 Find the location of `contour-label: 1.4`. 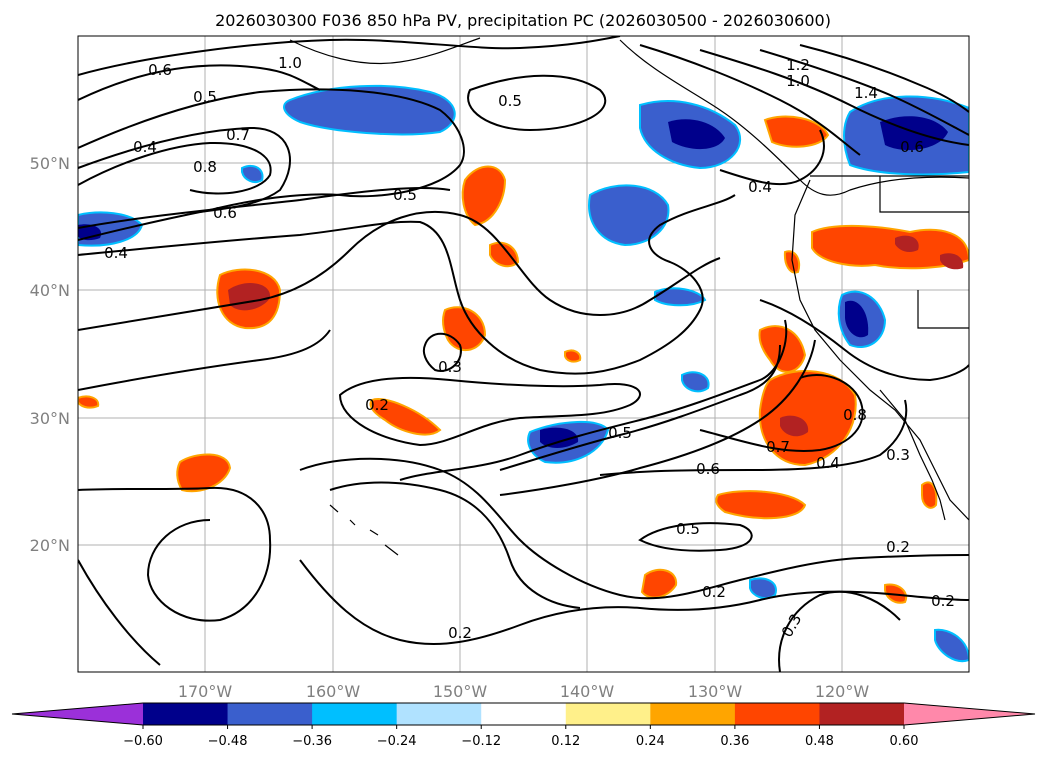

contour-label: 1.4 is located at coordinates (866, 93).